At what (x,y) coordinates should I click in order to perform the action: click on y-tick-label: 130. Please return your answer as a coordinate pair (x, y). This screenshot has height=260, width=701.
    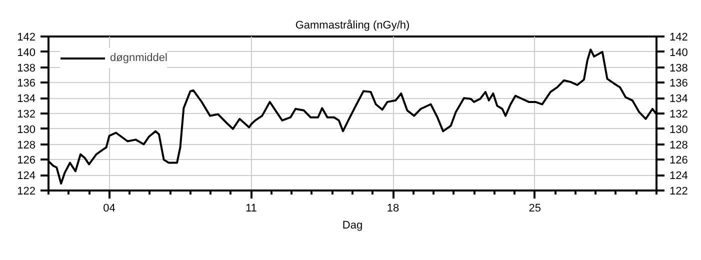
    Looking at the image, I should click on (26, 130).